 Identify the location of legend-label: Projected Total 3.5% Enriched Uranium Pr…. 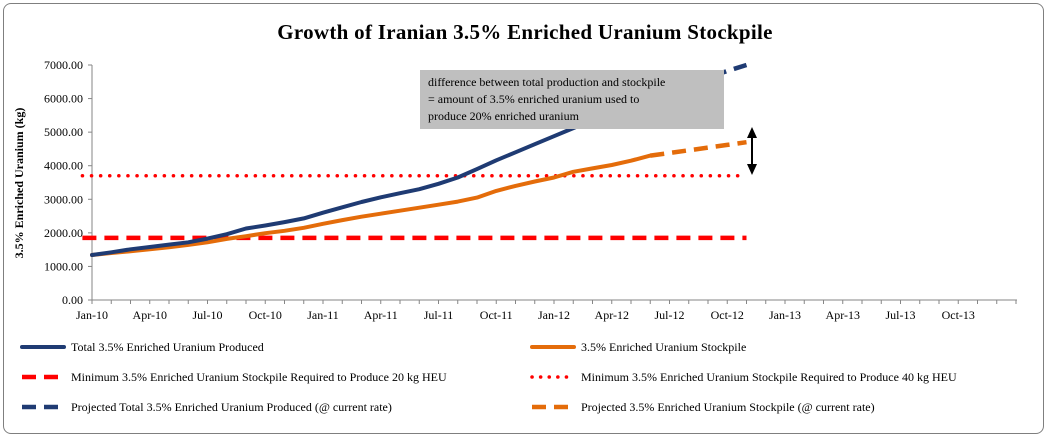
(231, 407).